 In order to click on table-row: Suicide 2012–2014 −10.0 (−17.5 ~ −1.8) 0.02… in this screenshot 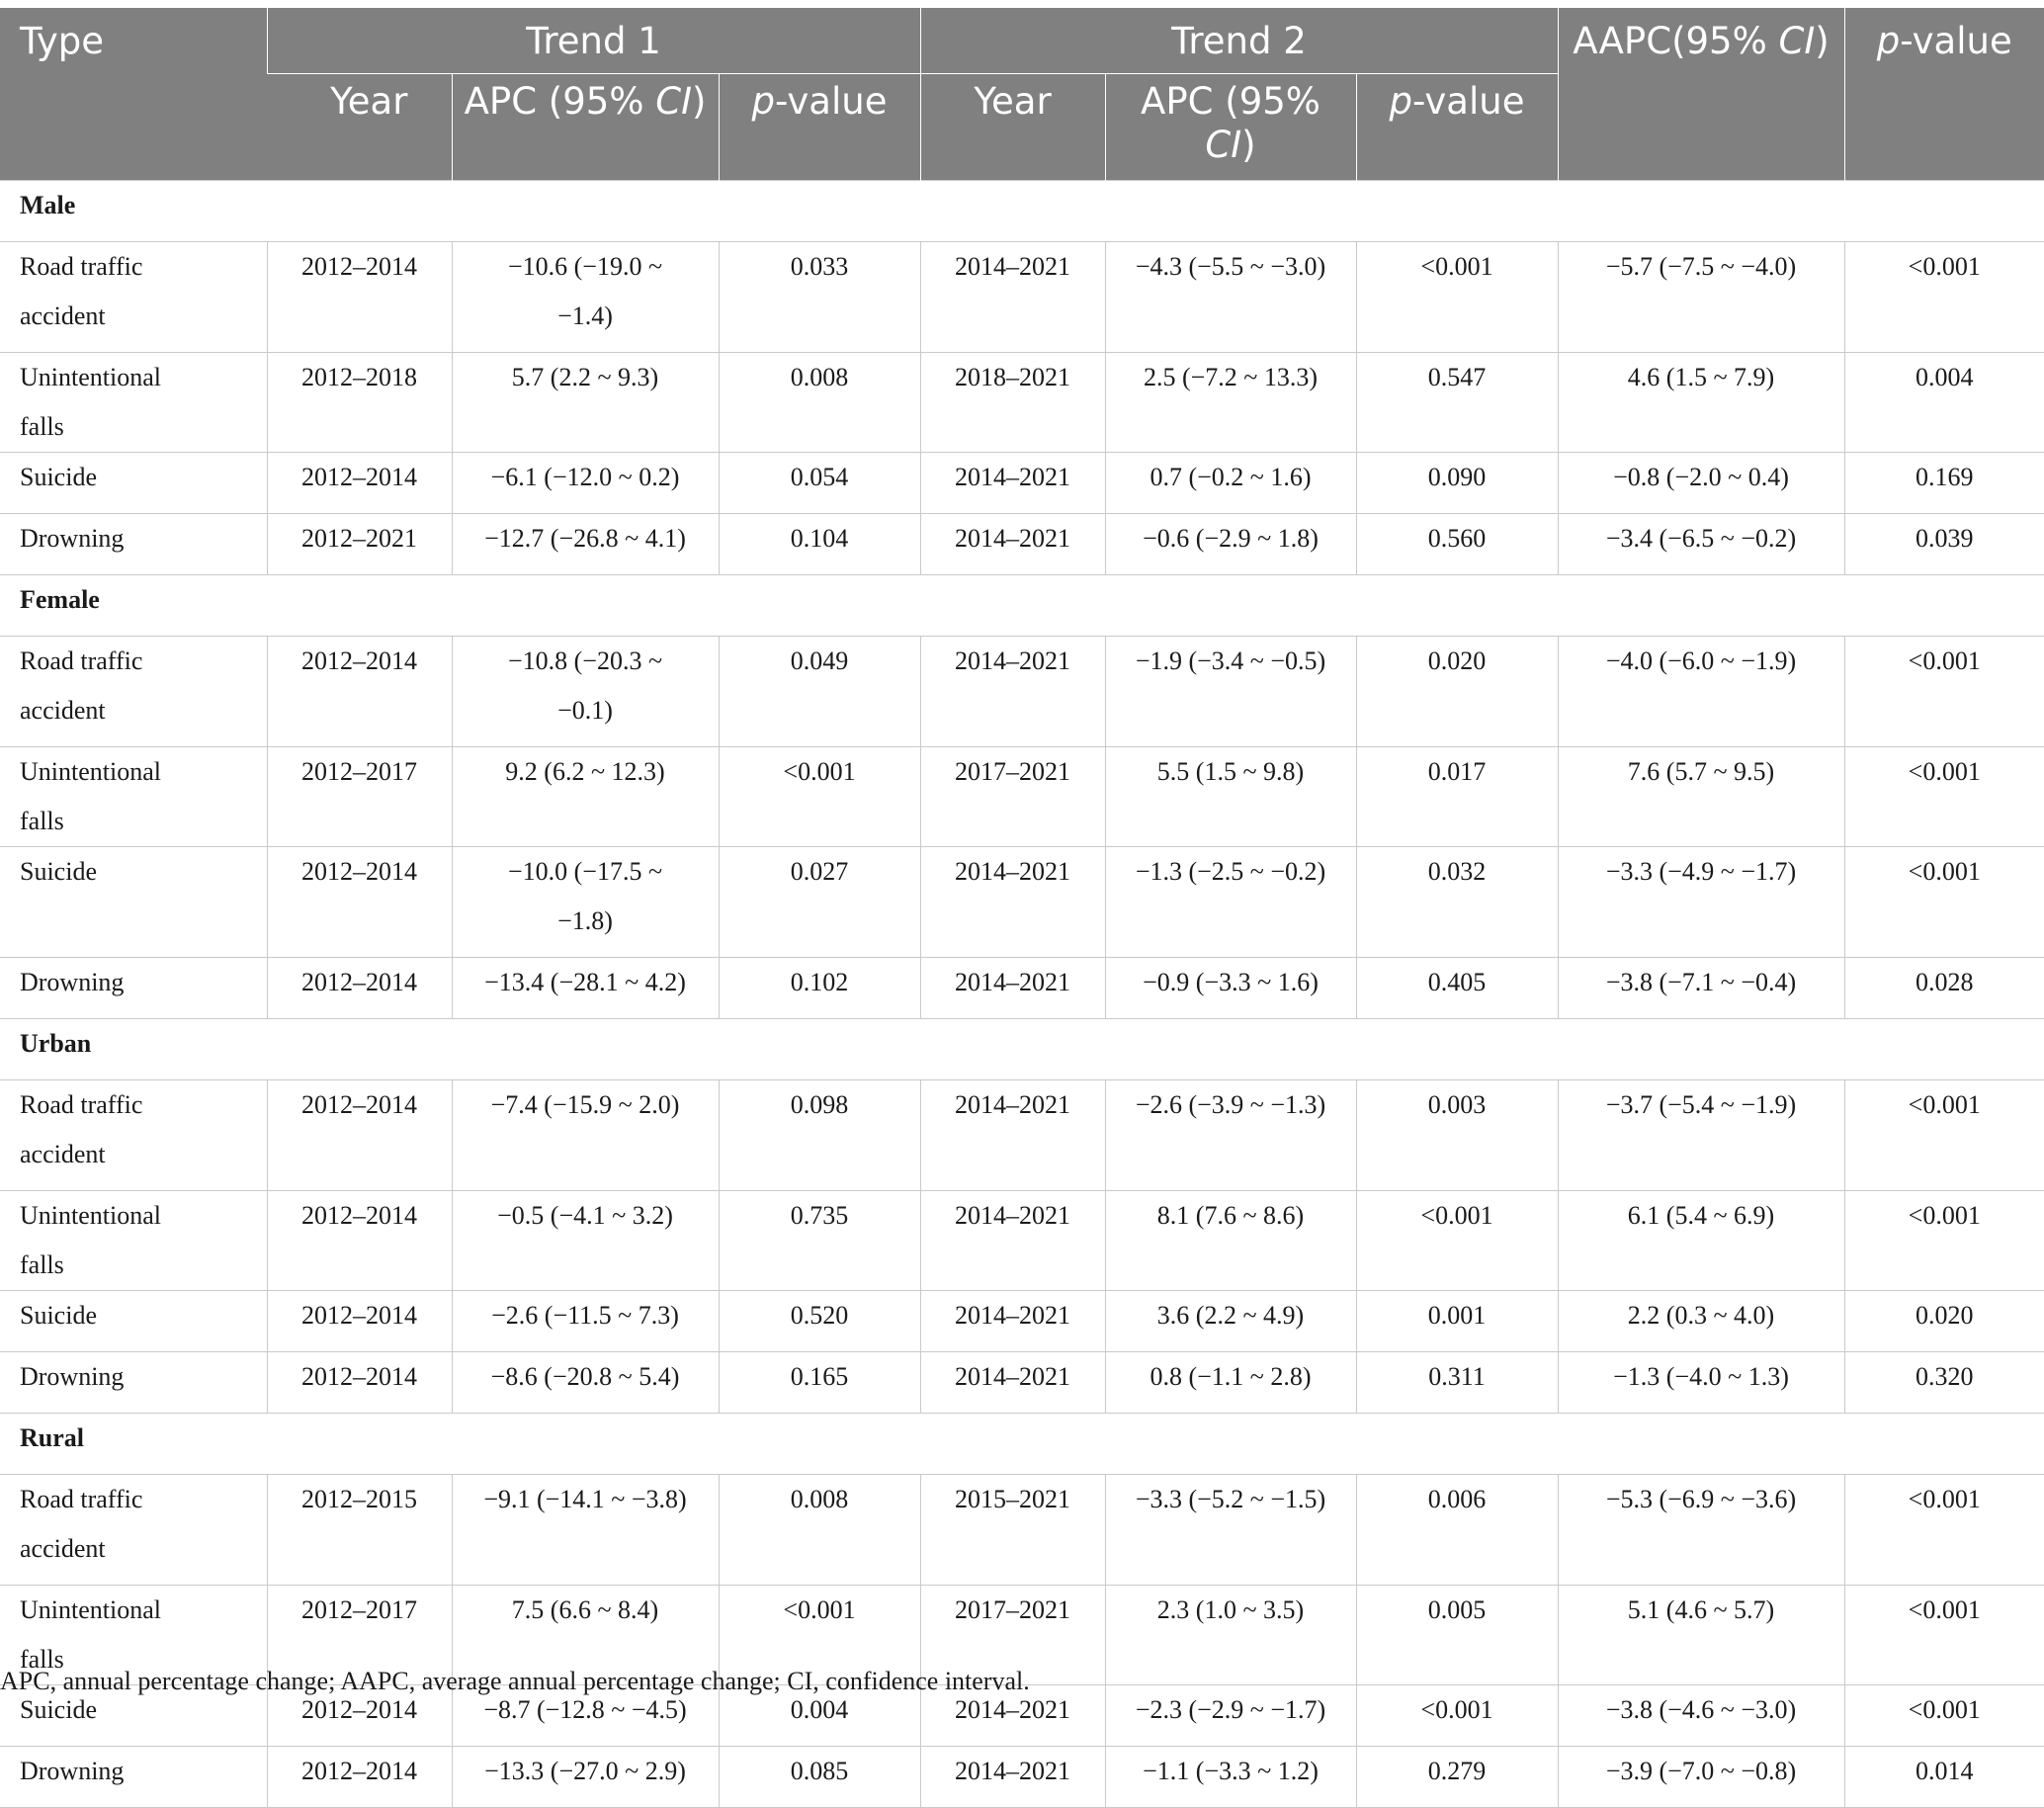, I will do `click(1022, 901)`.